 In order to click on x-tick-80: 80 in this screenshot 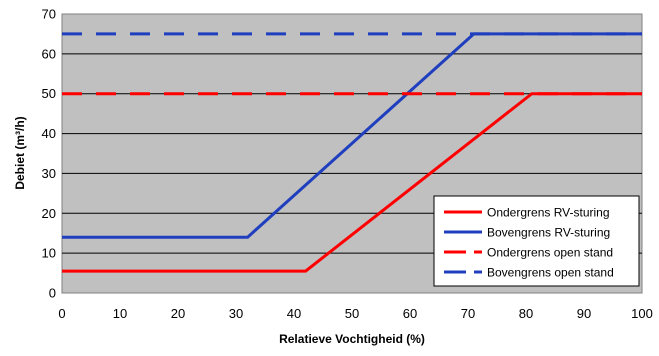, I will do `click(526, 313)`.